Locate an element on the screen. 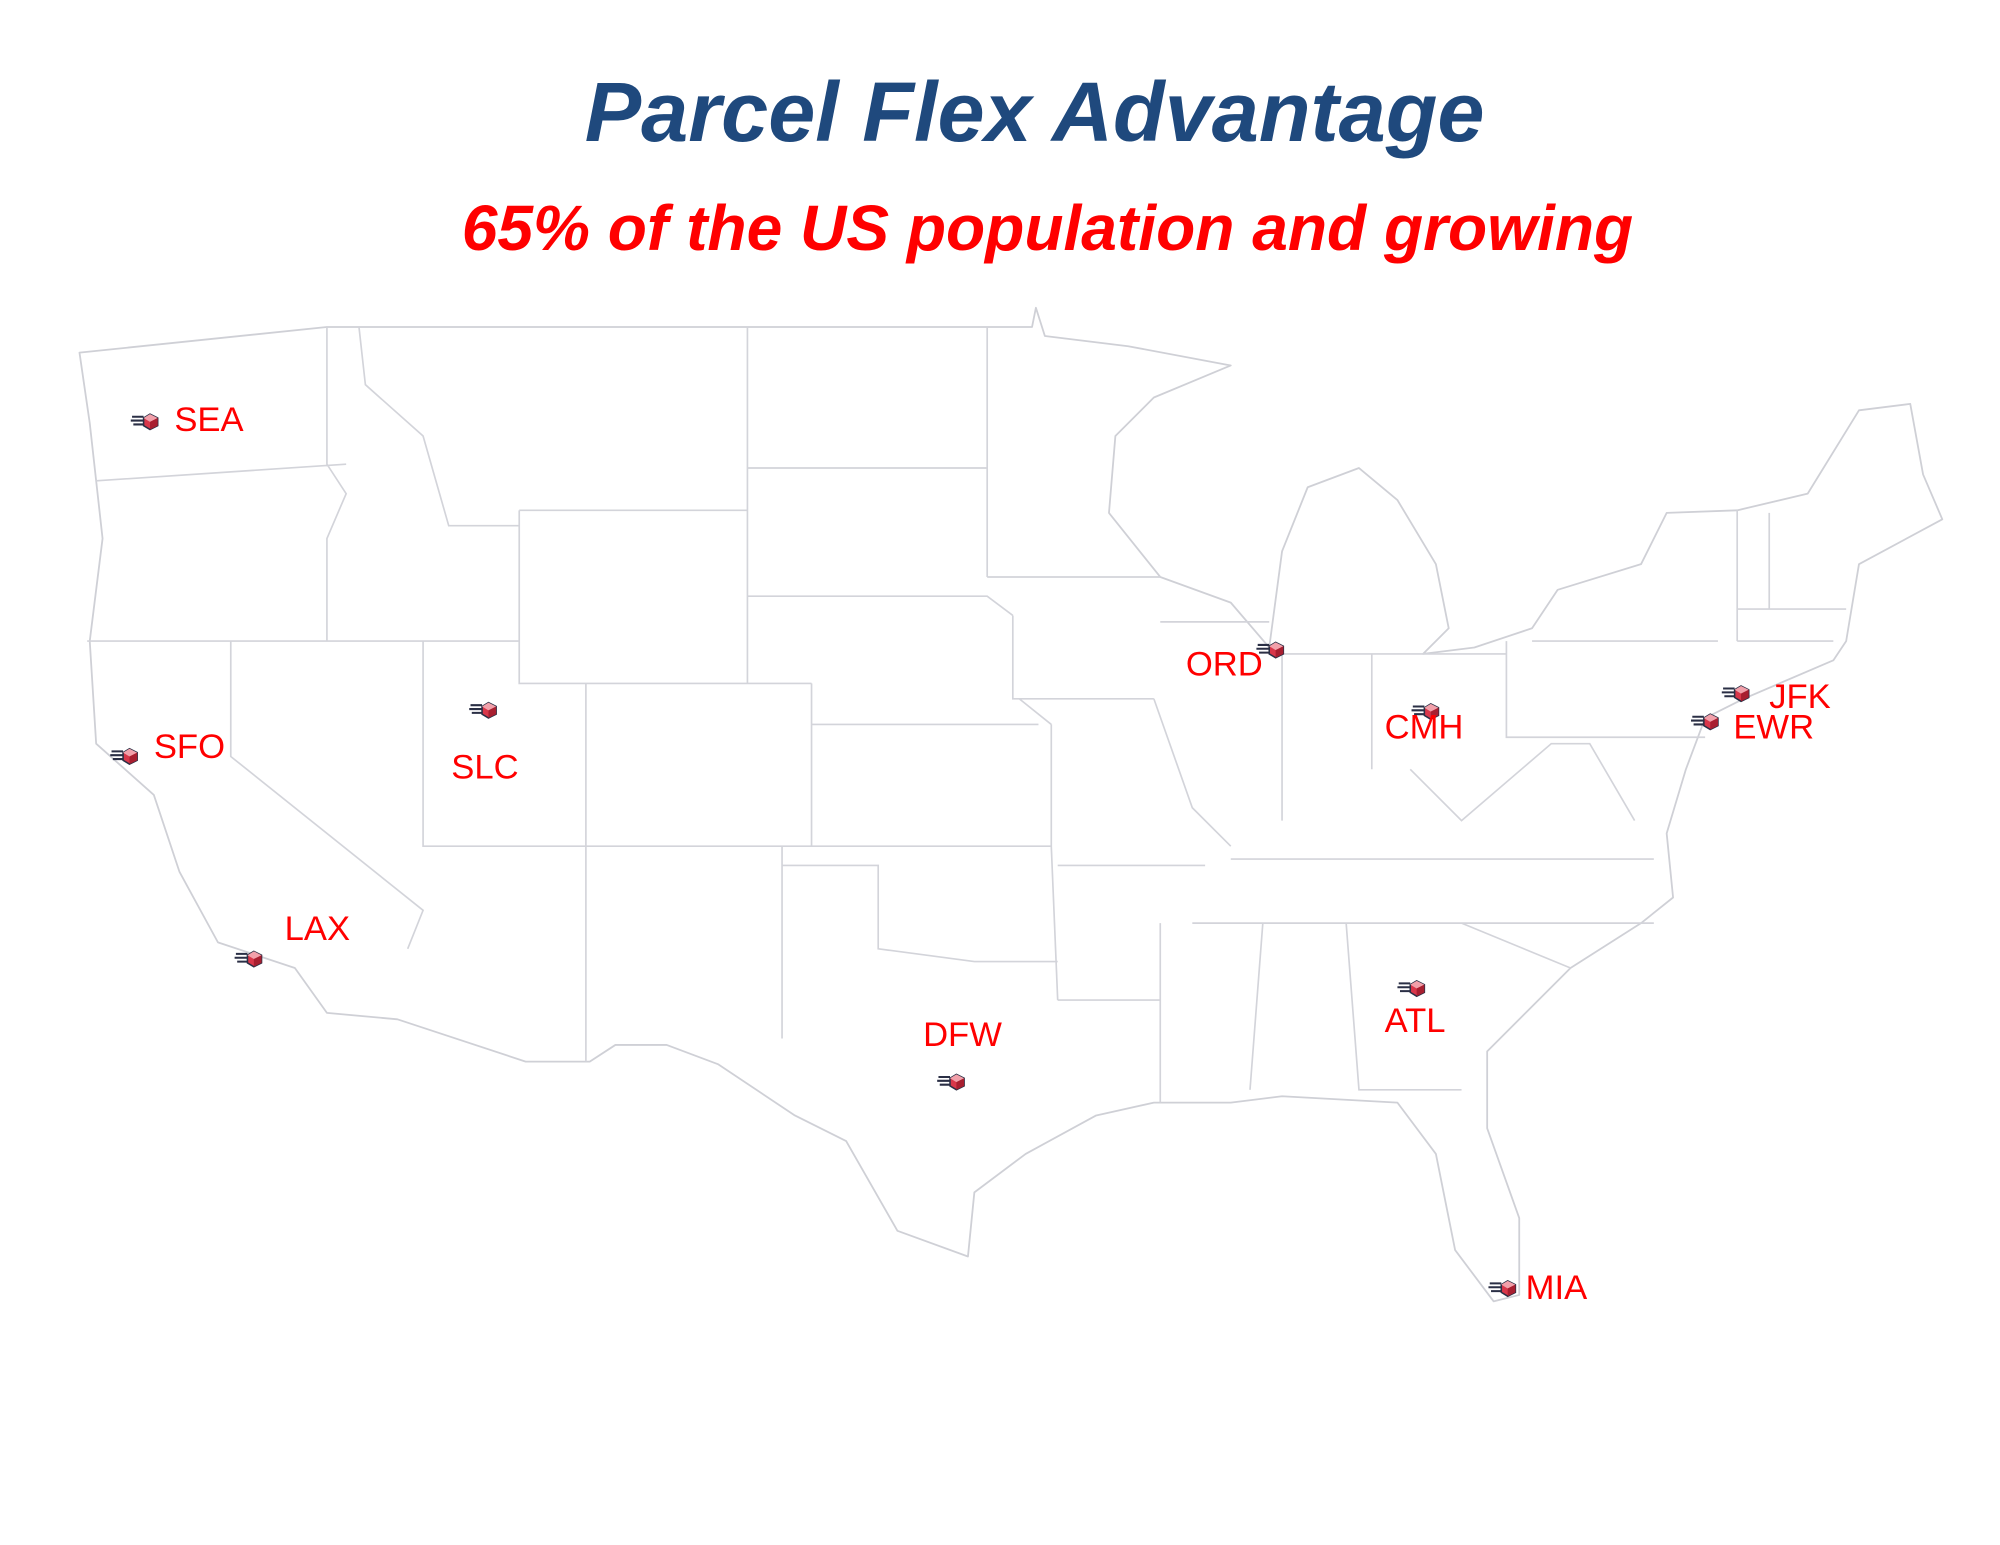 The height and width of the screenshot is (1545, 2000). location-label-lax: LAX is located at coordinates (317, 929).